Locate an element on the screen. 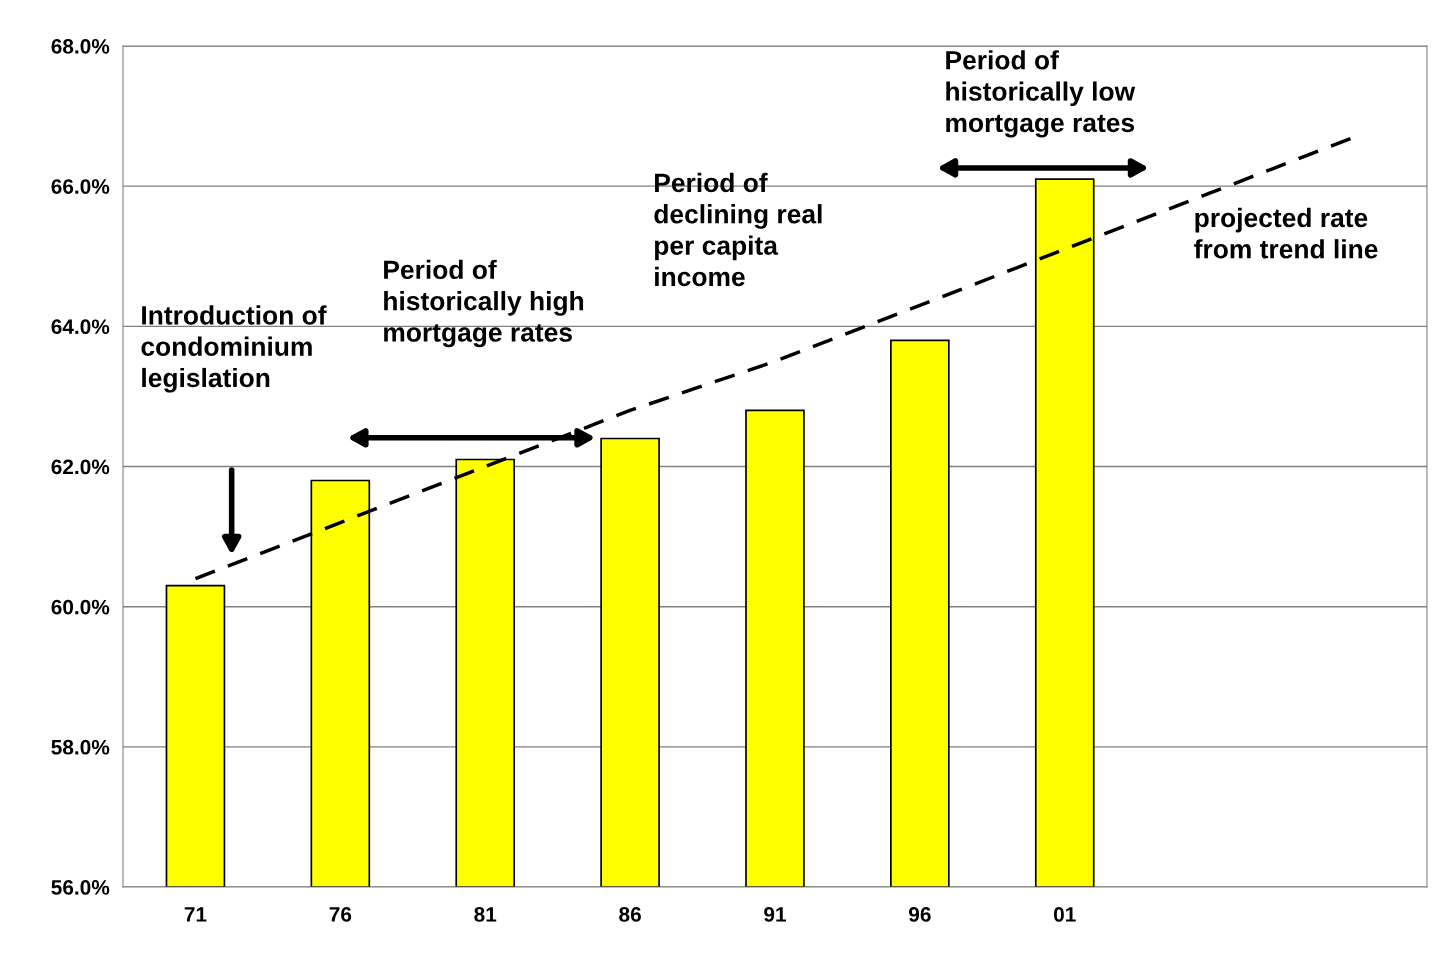 The height and width of the screenshot is (978, 1437). y-tick-label: 58.0% is located at coordinates (80, 747).